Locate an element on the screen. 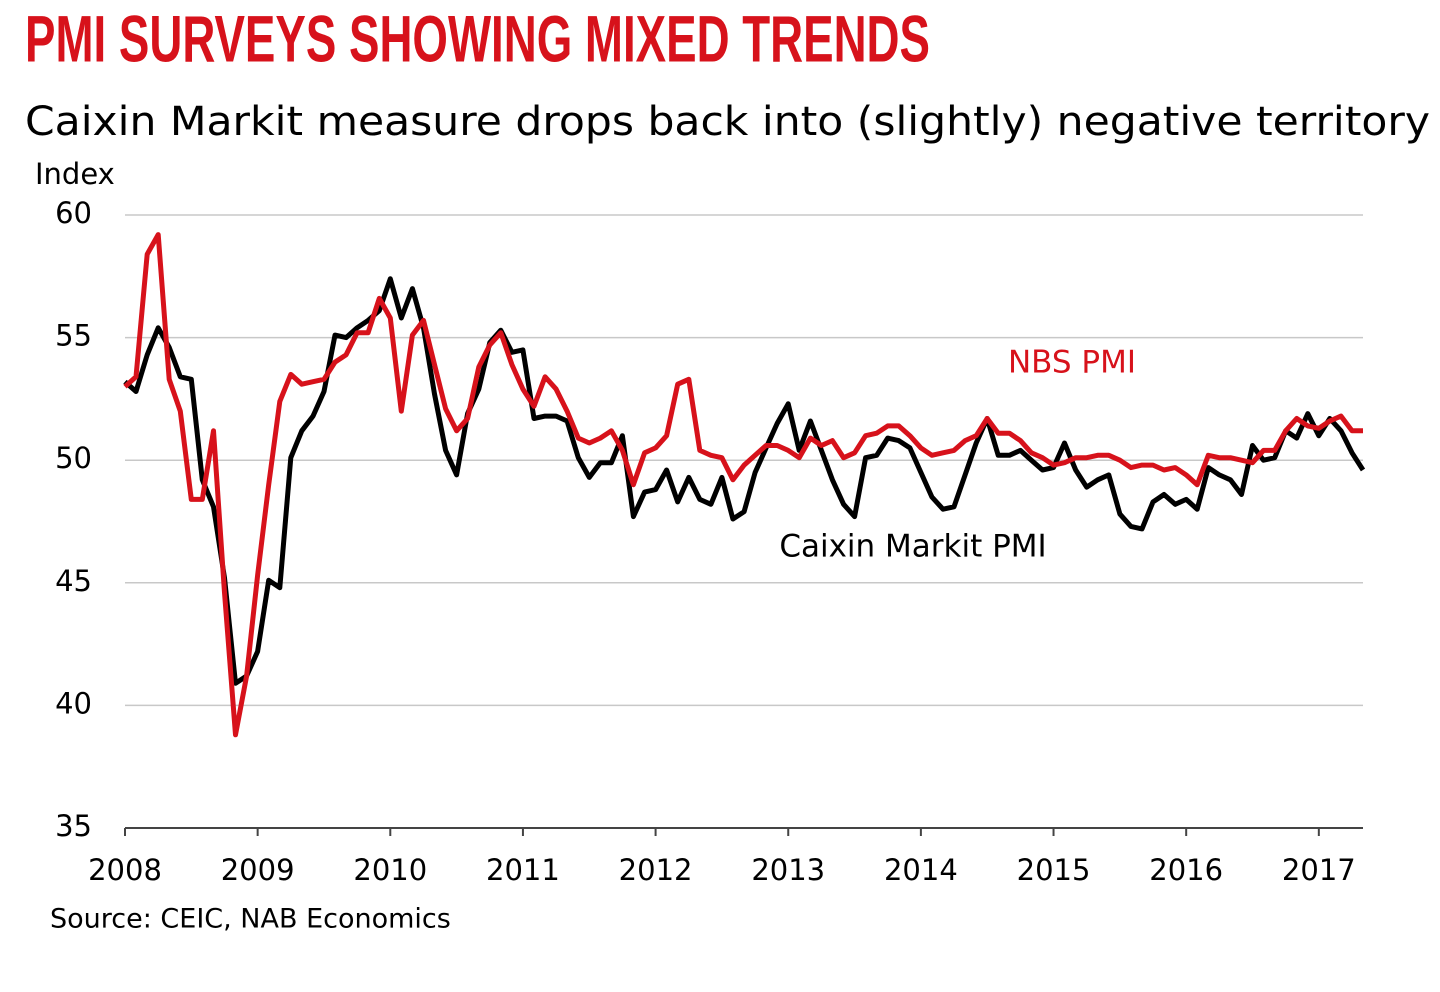 This screenshot has width=1440, height=992. x-tick-label: 2008 is located at coordinates (125, 870).